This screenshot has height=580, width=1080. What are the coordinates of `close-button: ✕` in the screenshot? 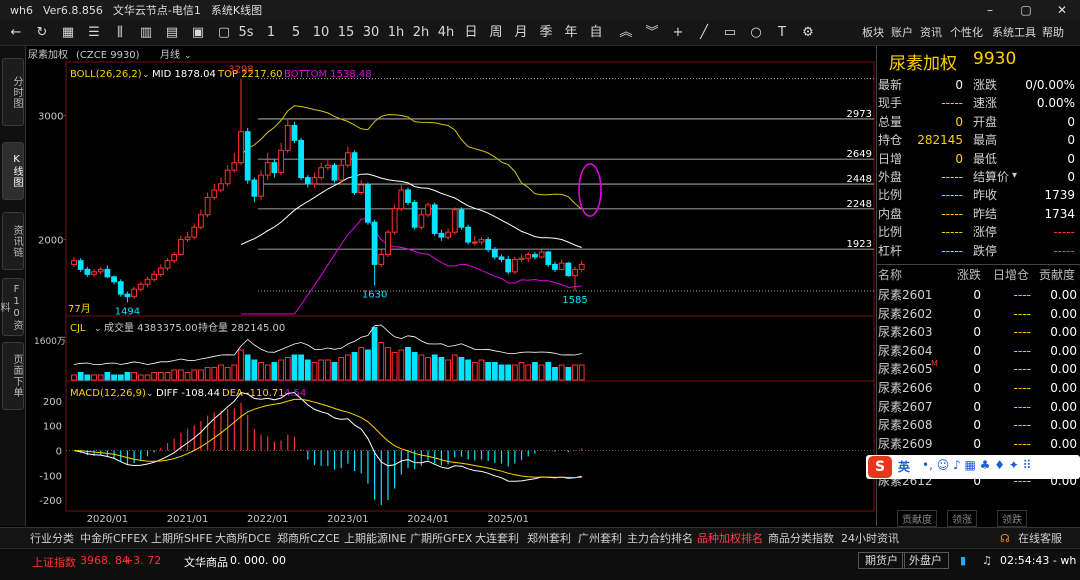 It's located at (1062, 10).